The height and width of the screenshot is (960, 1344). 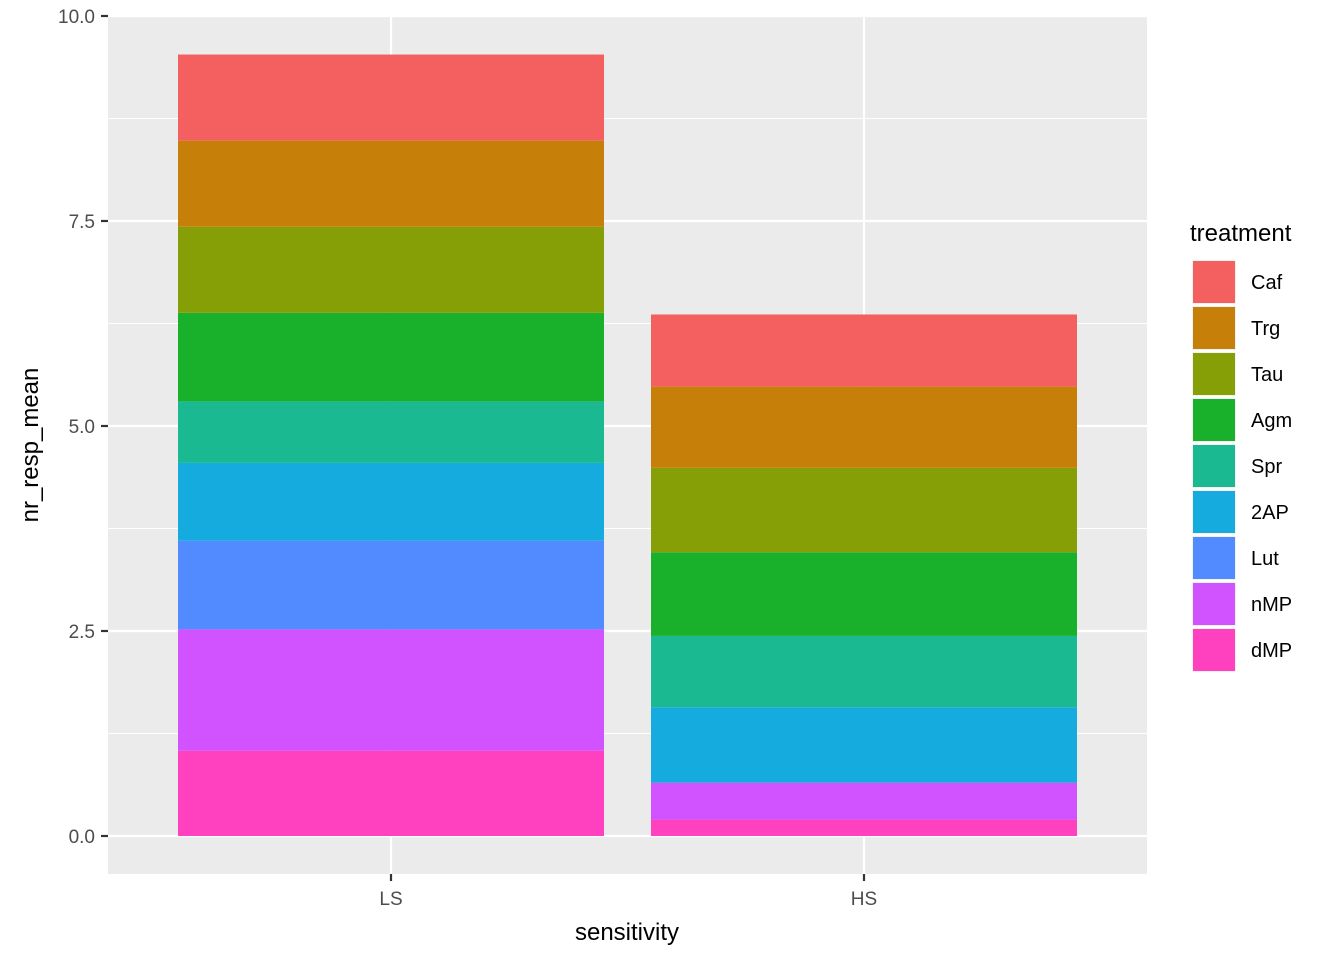 What do you see at coordinates (1241, 233) in the screenshot?
I see `legend-title: treatment` at bounding box center [1241, 233].